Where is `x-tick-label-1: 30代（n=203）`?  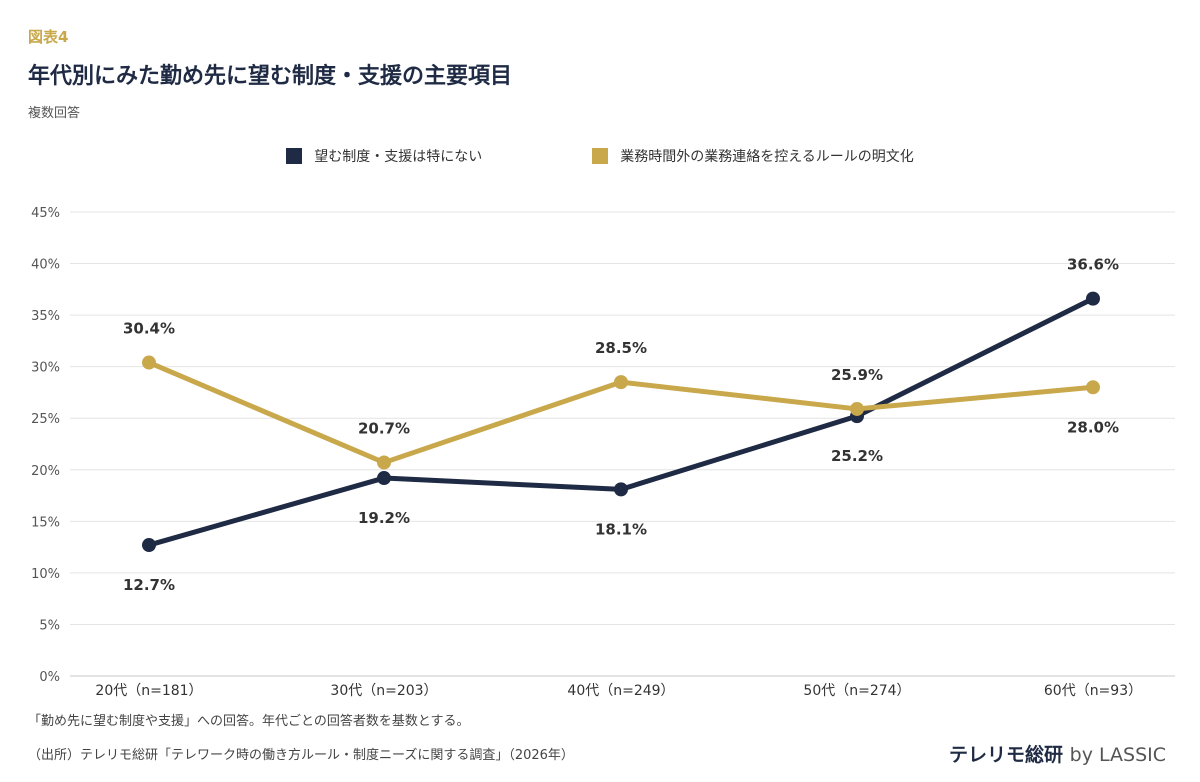 x-tick-label-1: 30代（n=203） is located at coordinates (383, 691).